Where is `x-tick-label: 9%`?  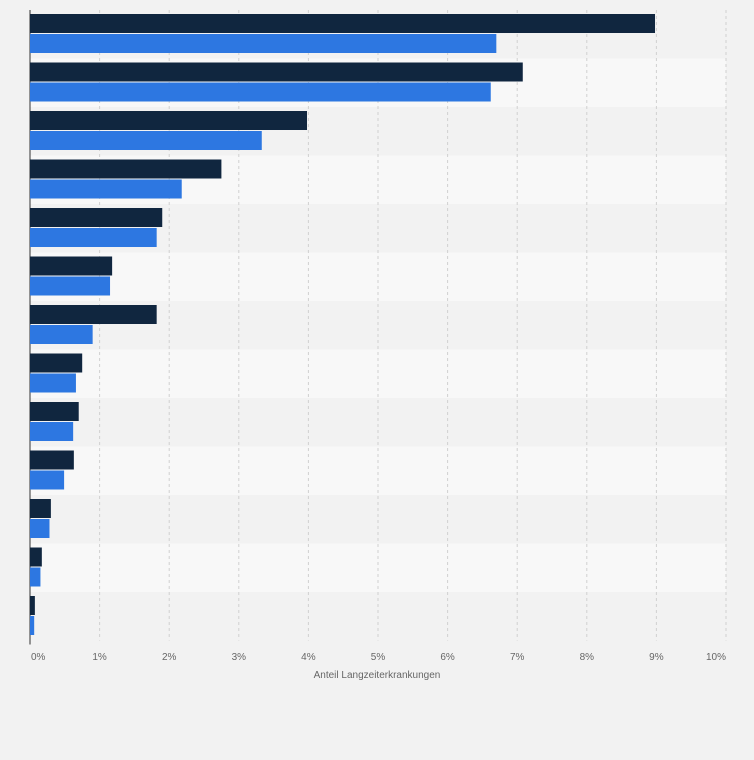
x-tick-label: 9% is located at coordinates (656, 657).